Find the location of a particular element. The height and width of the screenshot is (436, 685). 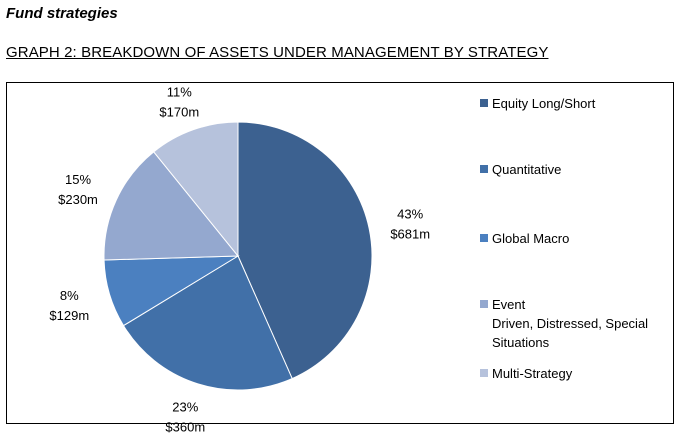

pie-percent-label: 43% is located at coordinates (410, 214).